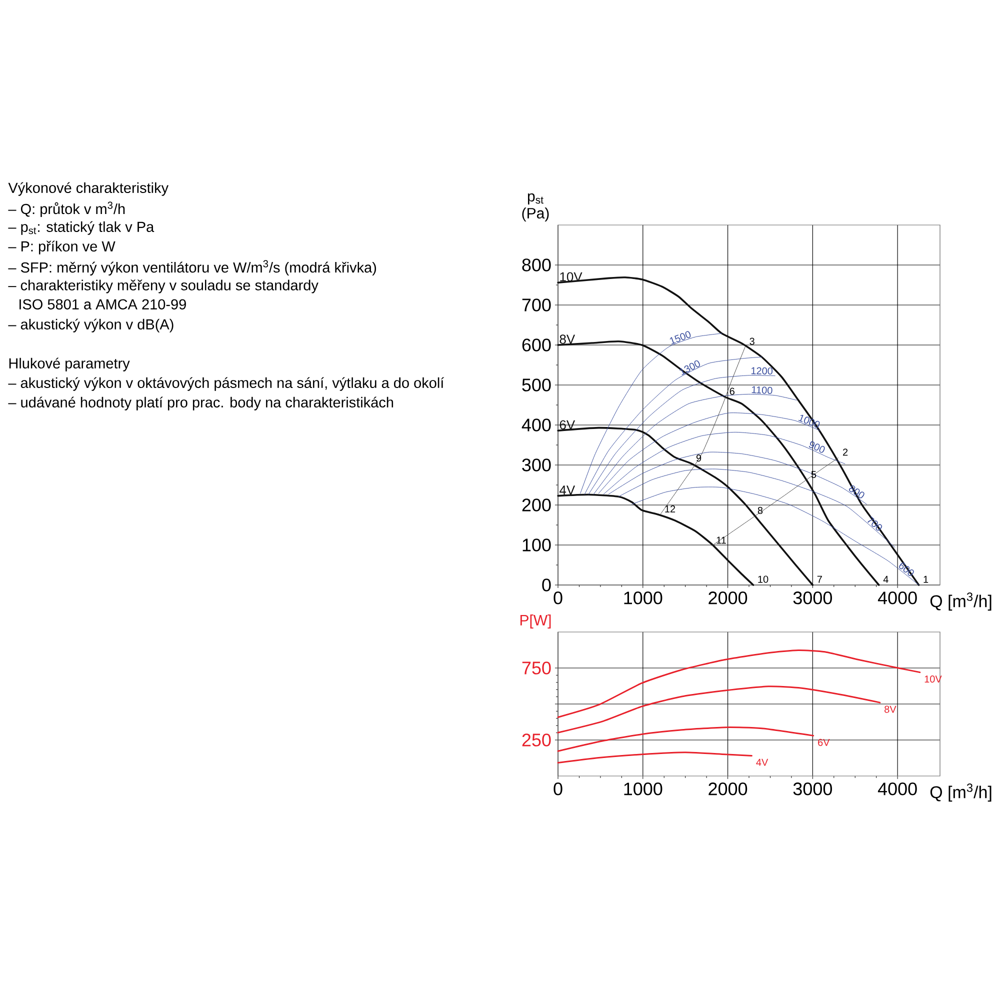  I want to click on y-tick-label: 500, so click(536, 385).